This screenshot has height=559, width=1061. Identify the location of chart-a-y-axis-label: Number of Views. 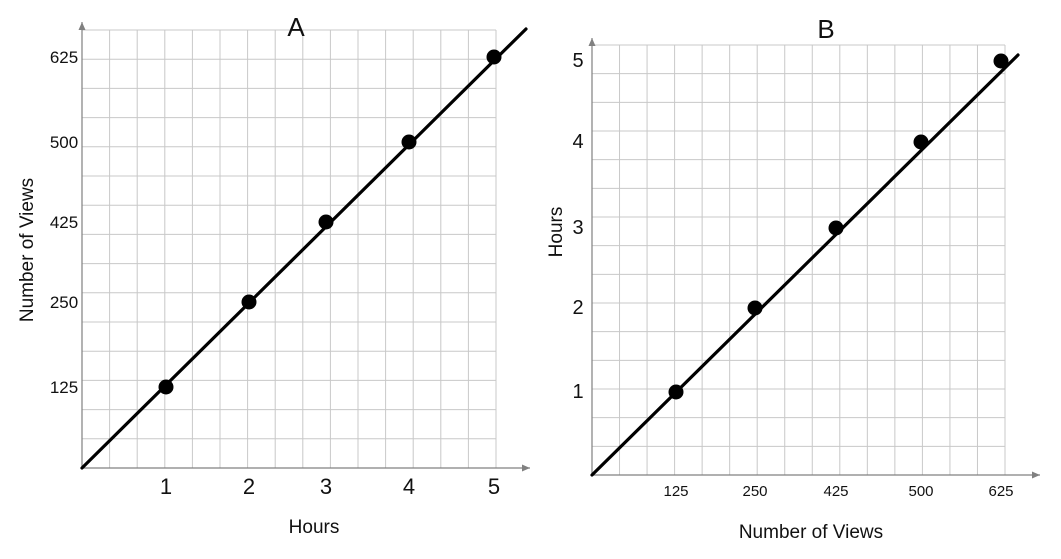
(27, 250).